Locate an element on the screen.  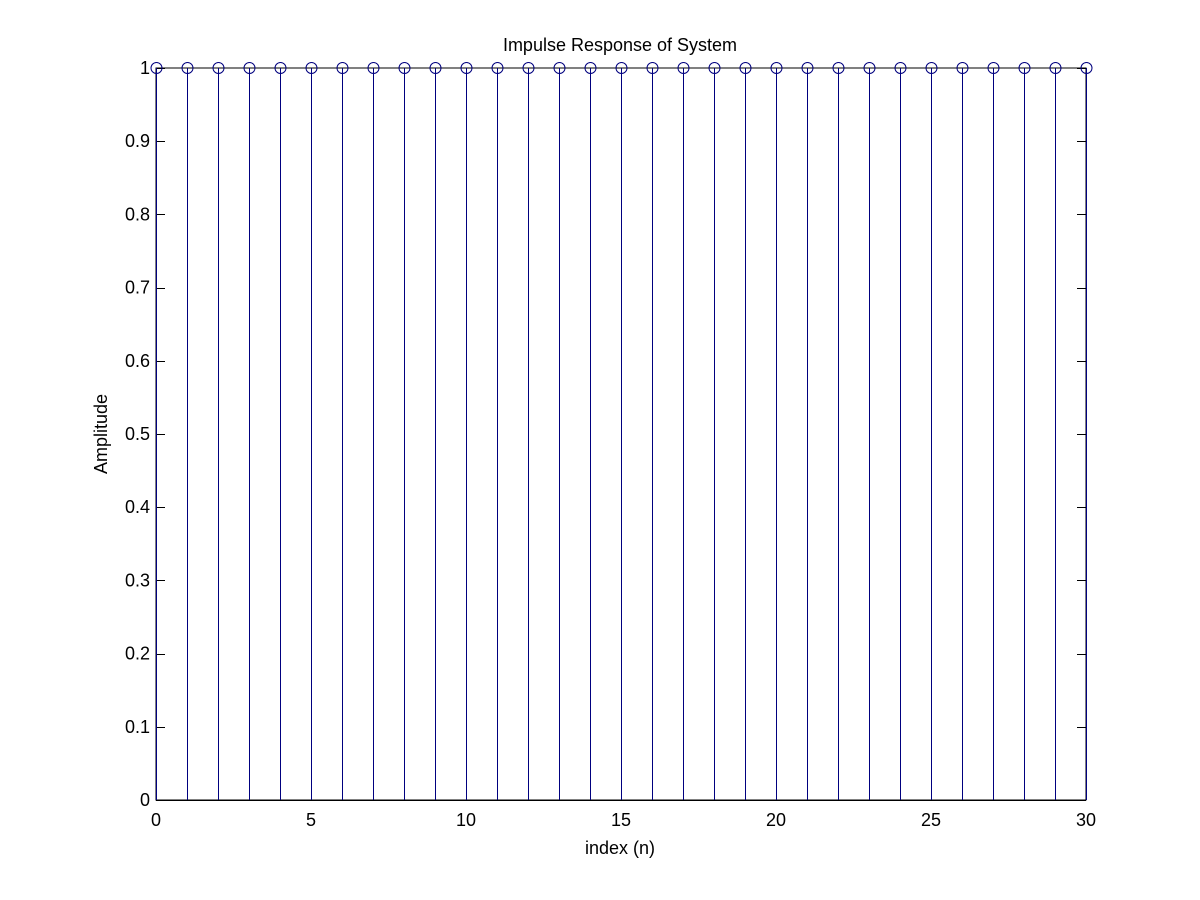
y-tick-label: 0.6 is located at coordinates (137, 361).